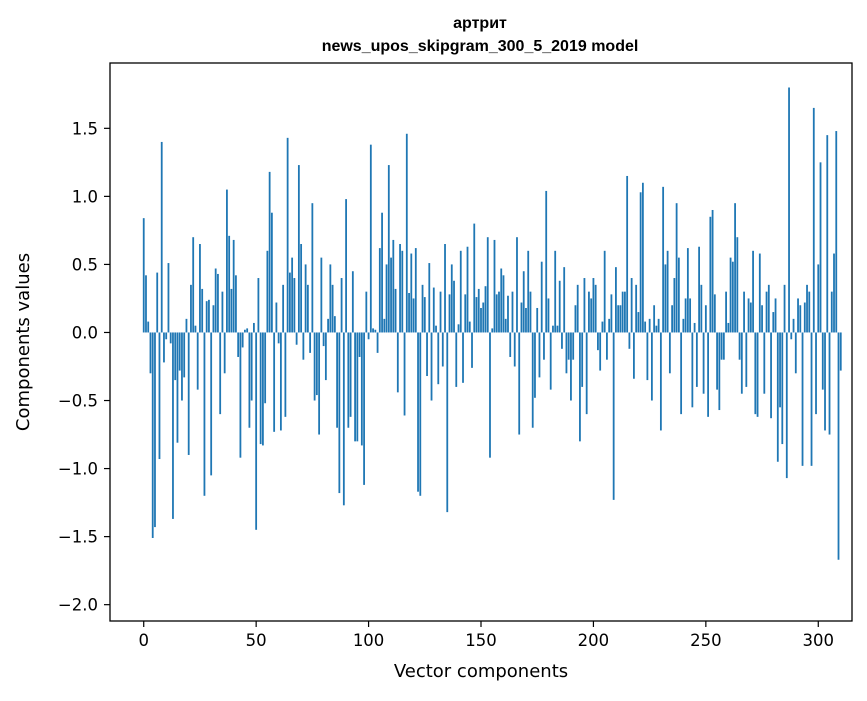  What do you see at coordinates (480, 46) in the screenshot?
I see `chart-subtitle: news_upos_skipgram_300_5_2019 model` at bounding box center [480, 46].